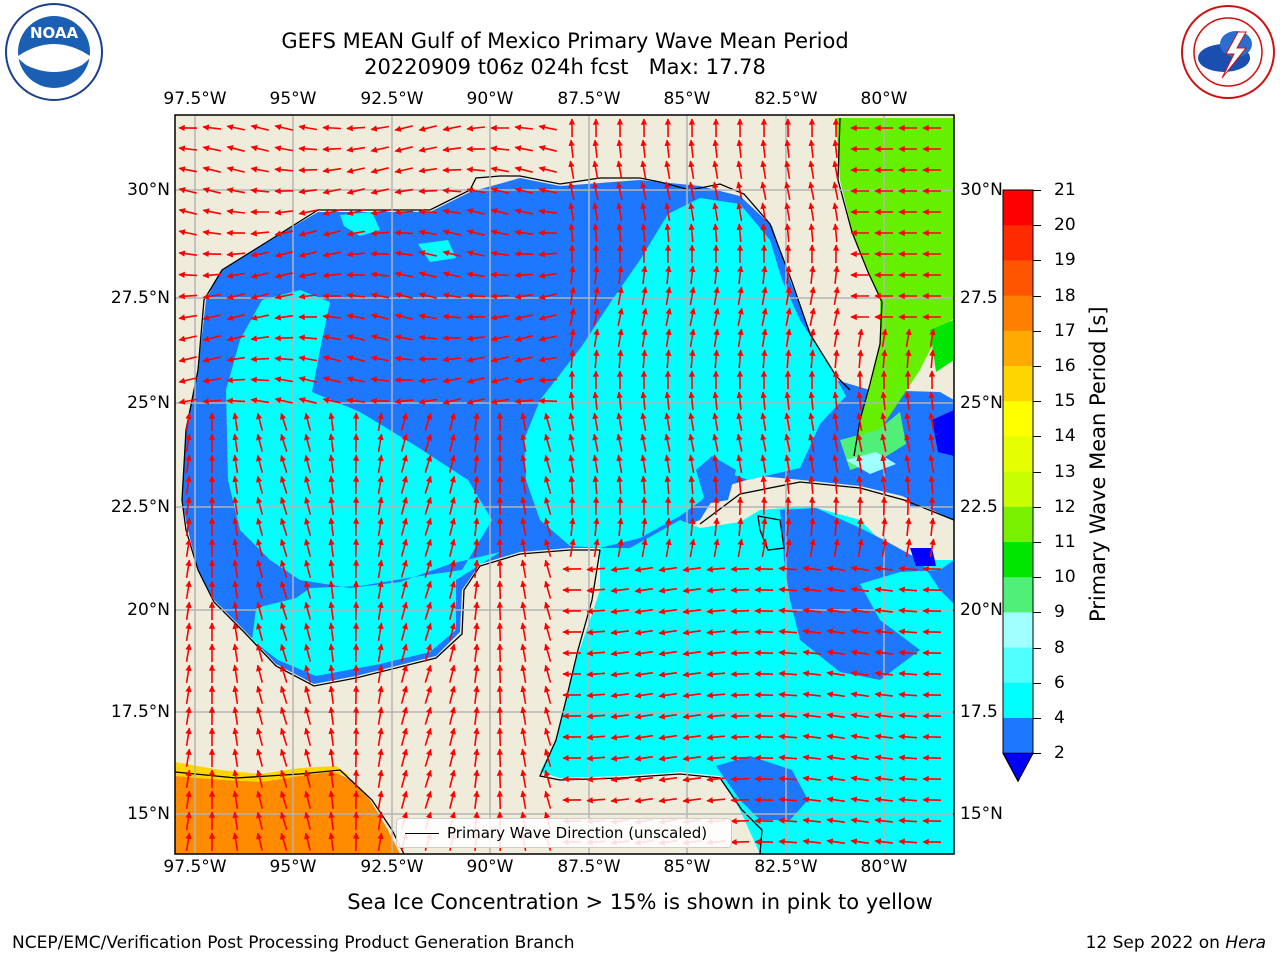  I want to click on lat-label-left: 17.5°N, so click(140, 712).